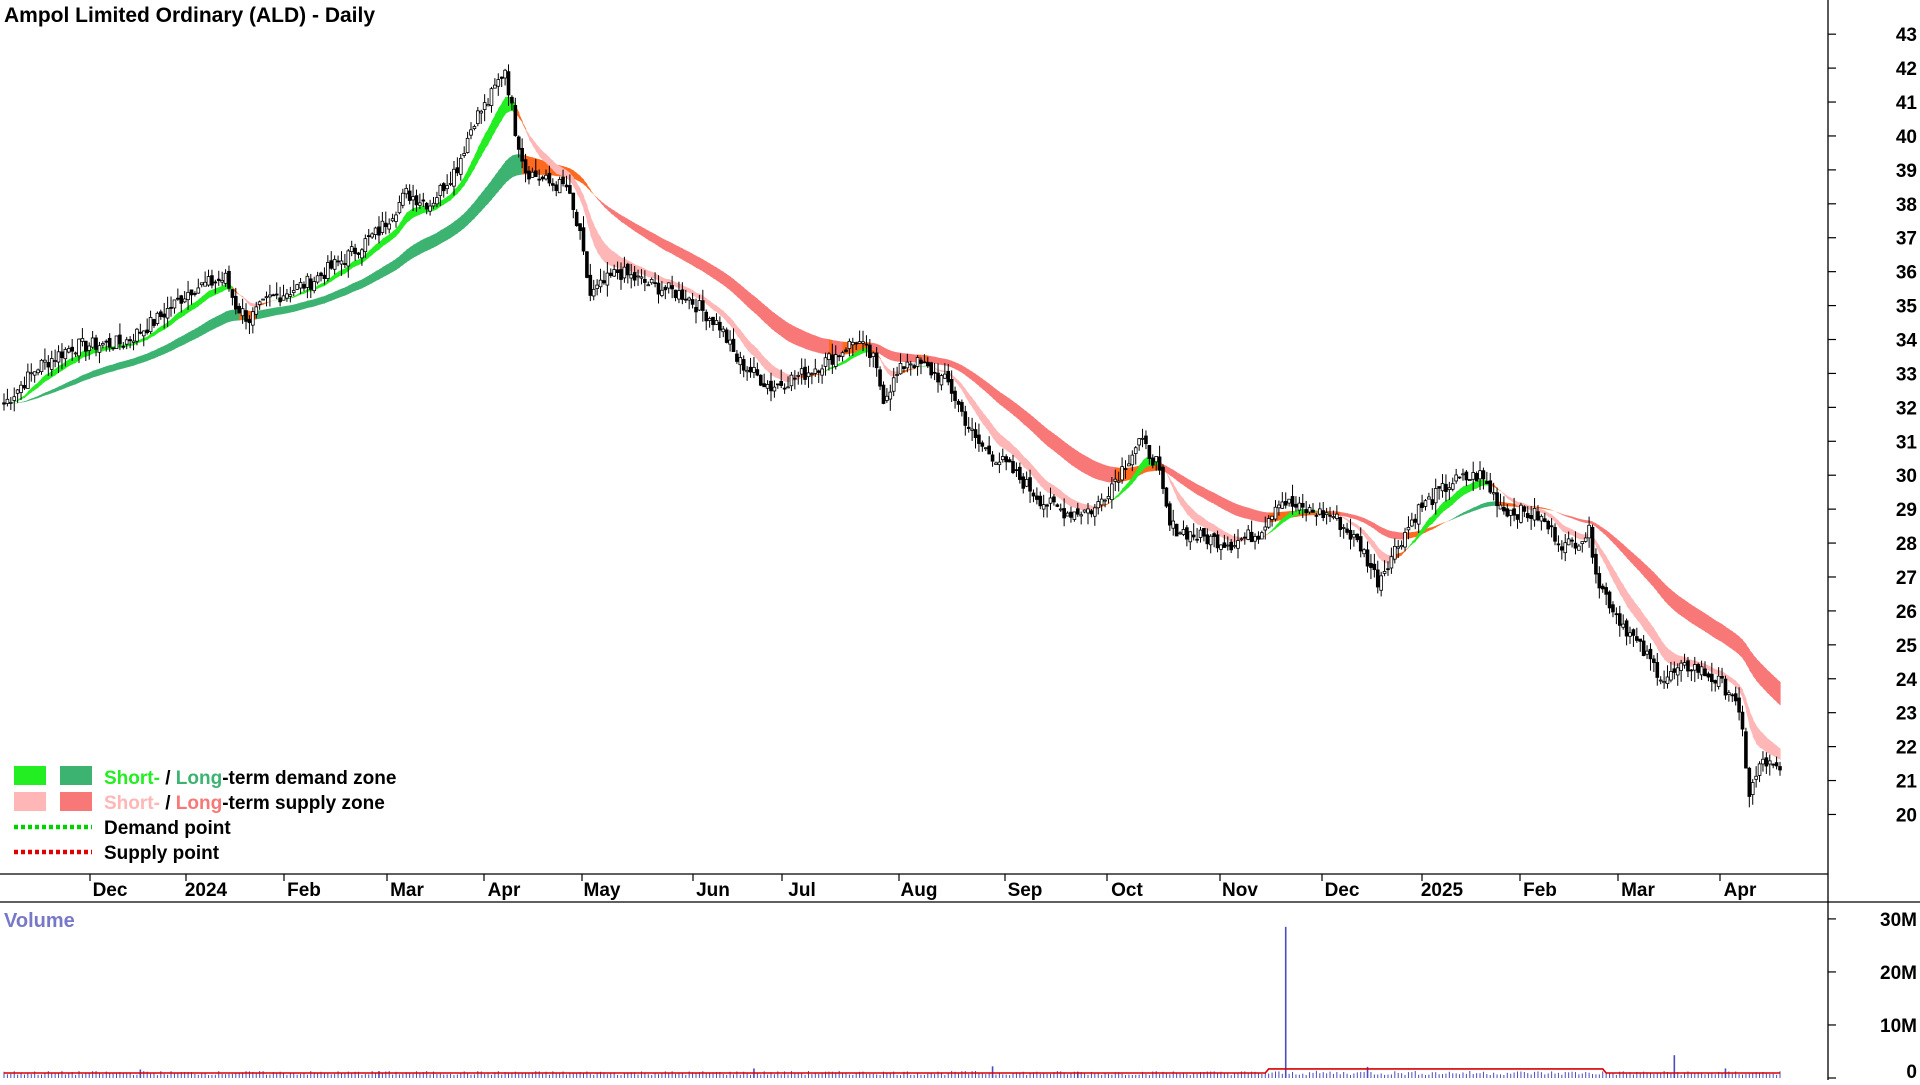 The width and height of the screenshot is (1920, 1085). Describe the element at coordinates (1906, 273) in the screenshot. I see `price-tick-label: 36` at that location.